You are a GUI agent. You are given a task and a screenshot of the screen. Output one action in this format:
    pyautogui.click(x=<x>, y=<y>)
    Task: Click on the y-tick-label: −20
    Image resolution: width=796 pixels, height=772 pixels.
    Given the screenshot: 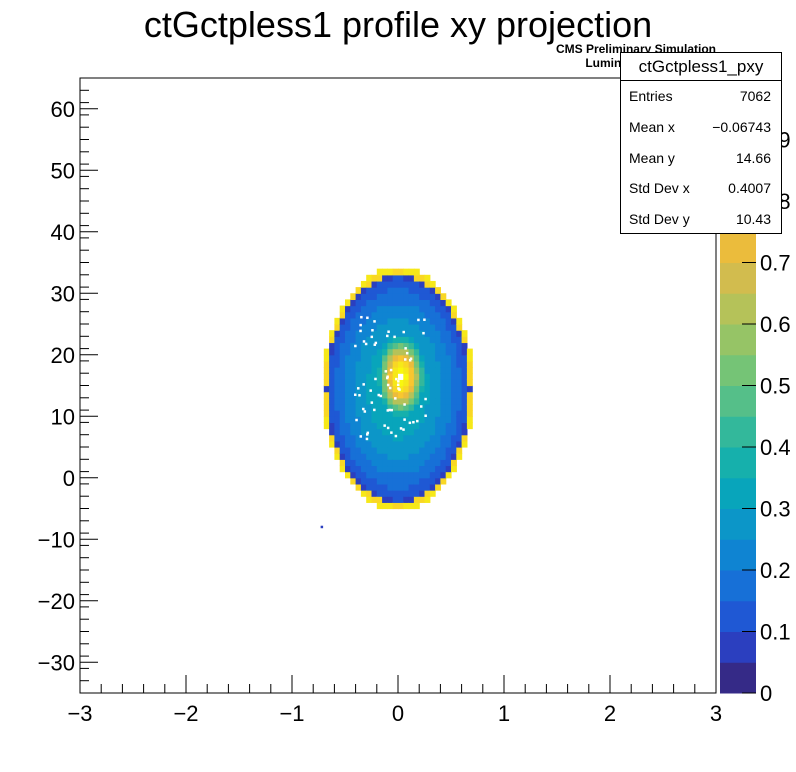 What is the action you would take?
    pyautogui.click(x=56, y=601)
    